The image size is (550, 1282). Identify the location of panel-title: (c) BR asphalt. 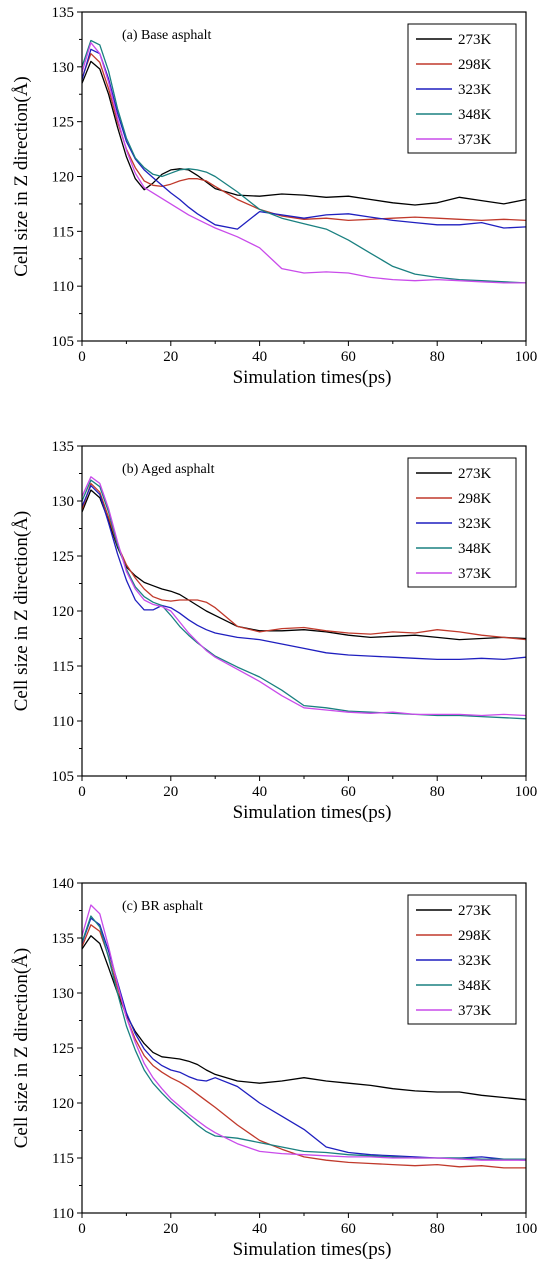
(162, 906).